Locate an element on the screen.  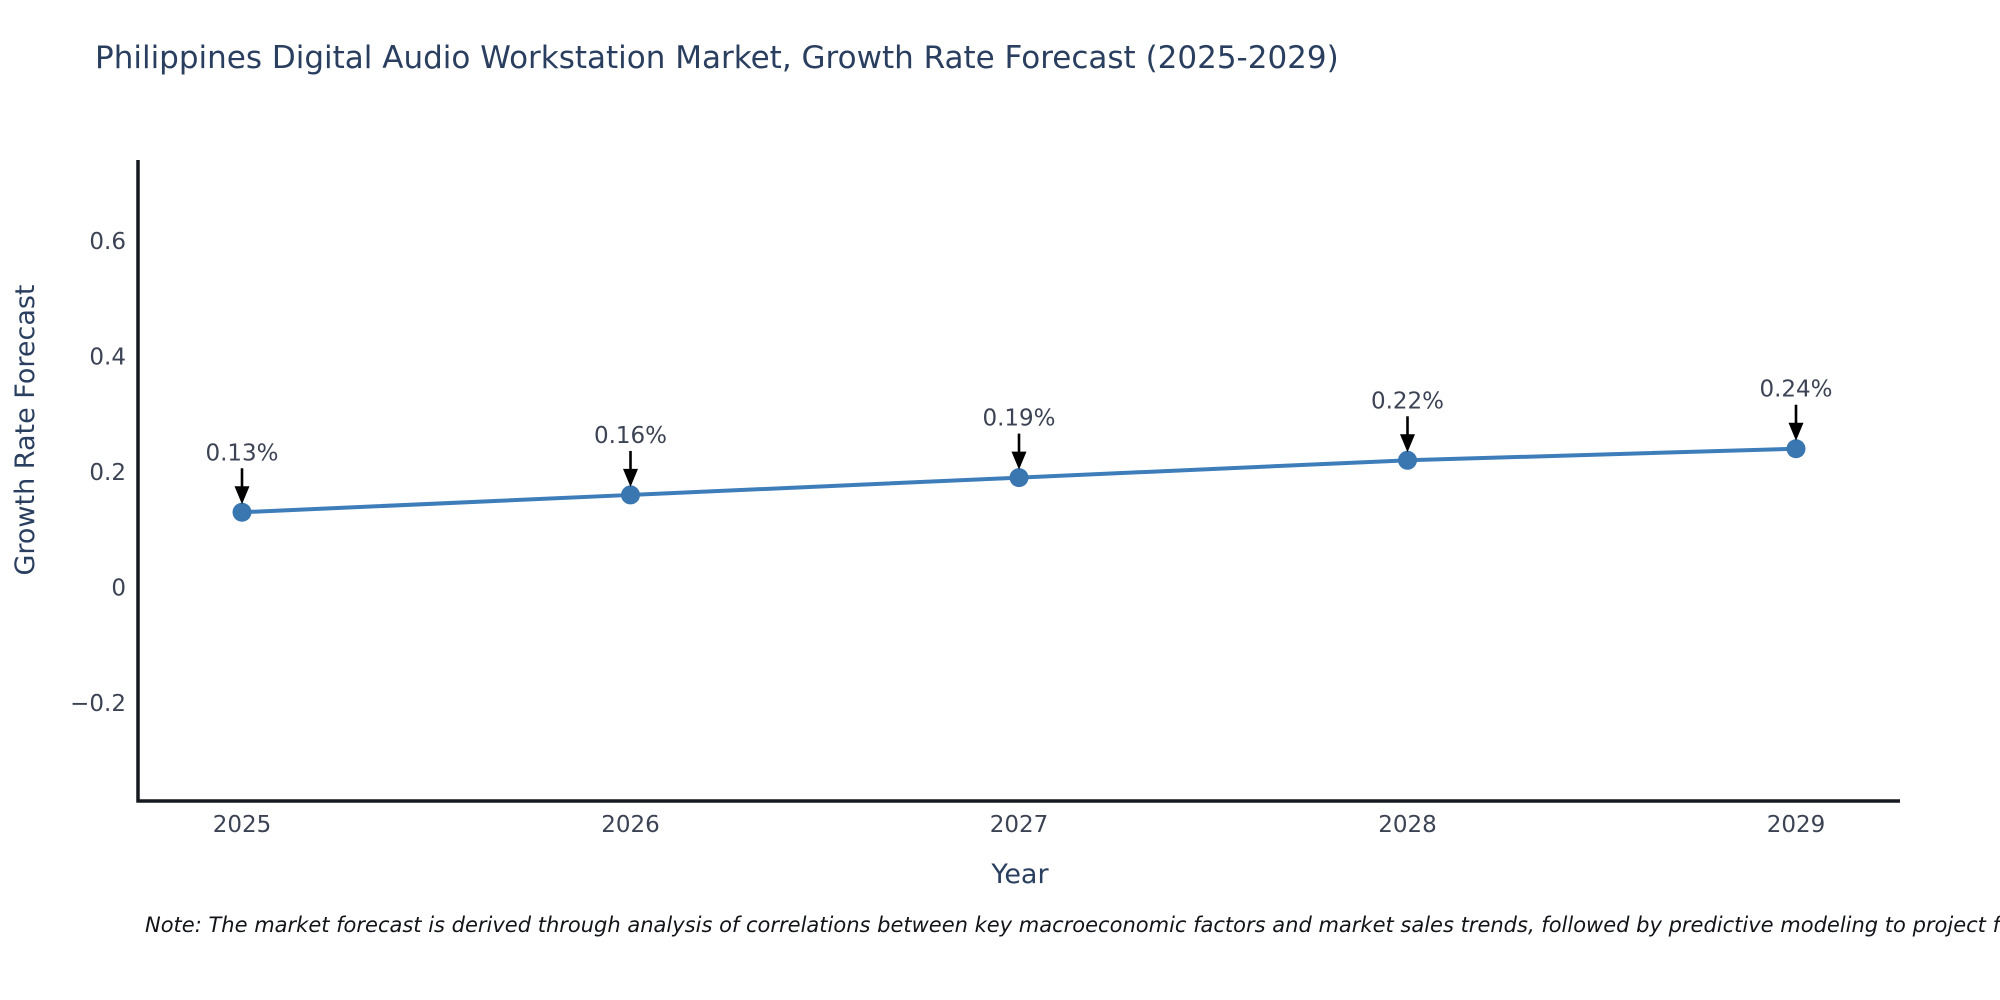
series-group is located at coordinates (1019, 480).